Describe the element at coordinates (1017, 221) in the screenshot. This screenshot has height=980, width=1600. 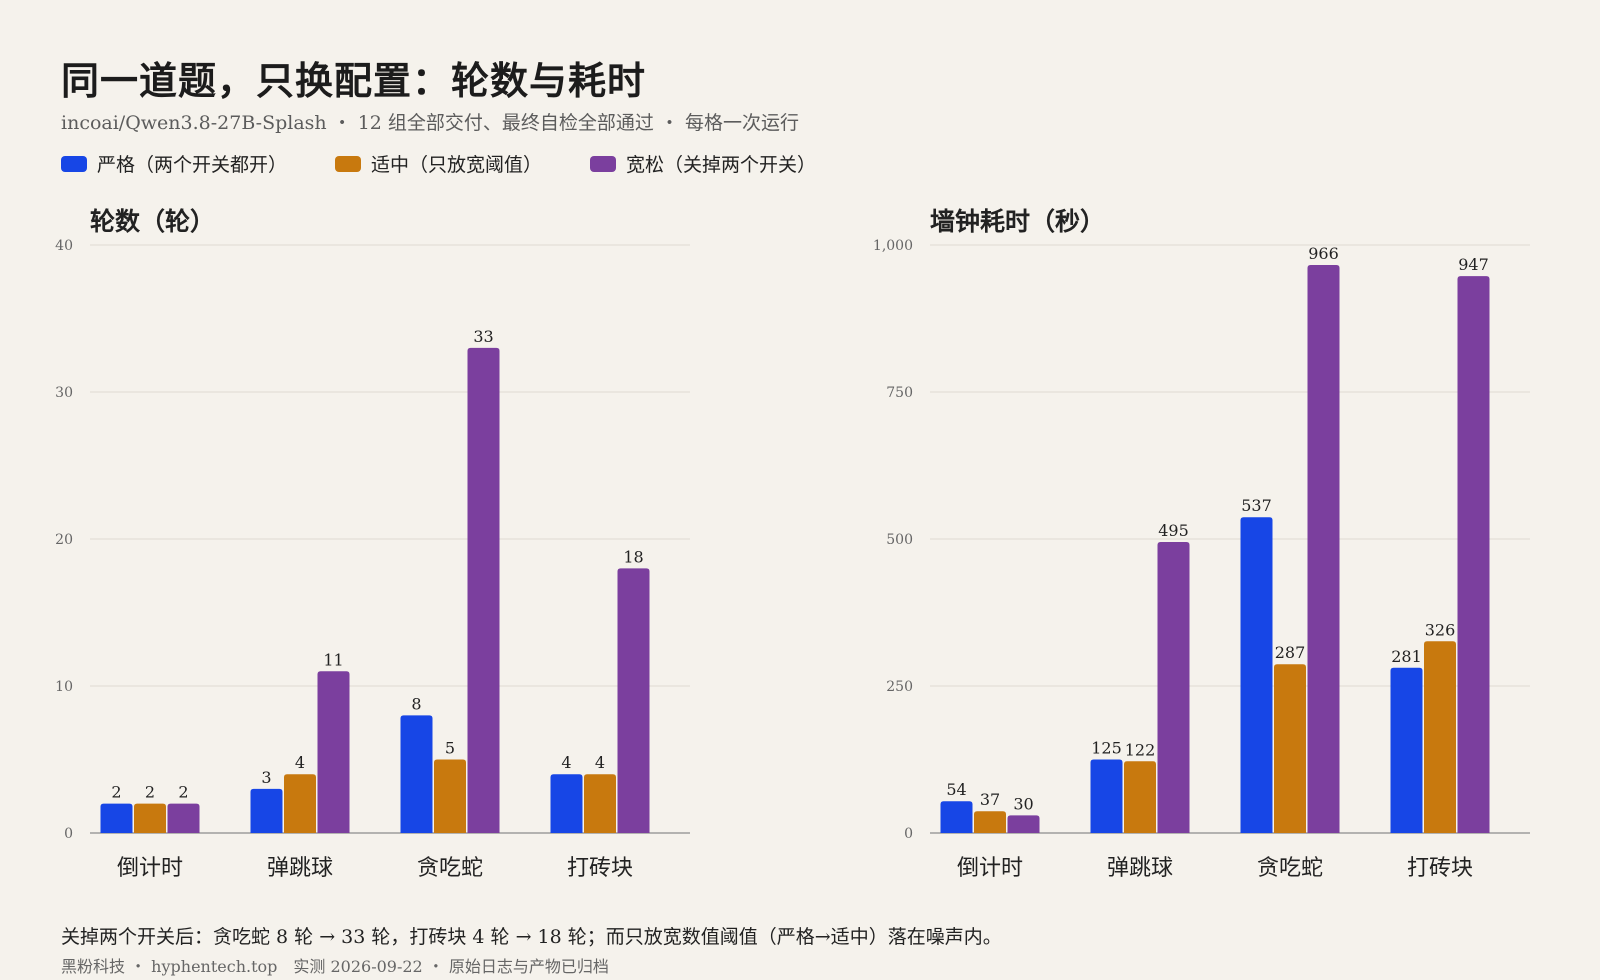
I see `chart-title: 墙钟耗时（秒）` at that location.